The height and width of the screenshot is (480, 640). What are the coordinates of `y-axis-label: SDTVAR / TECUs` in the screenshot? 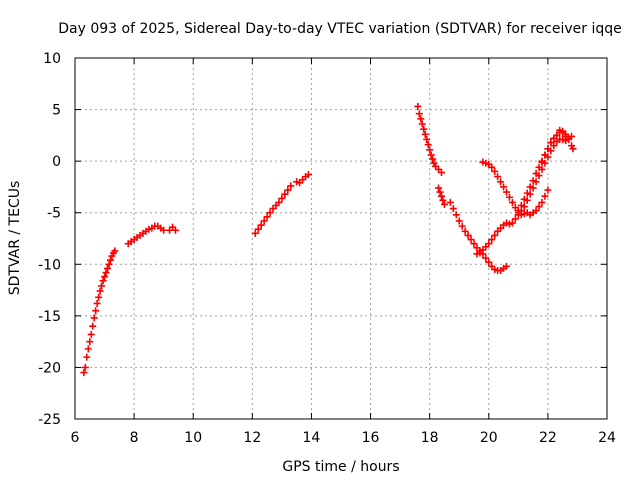 It's located at (15, 238).